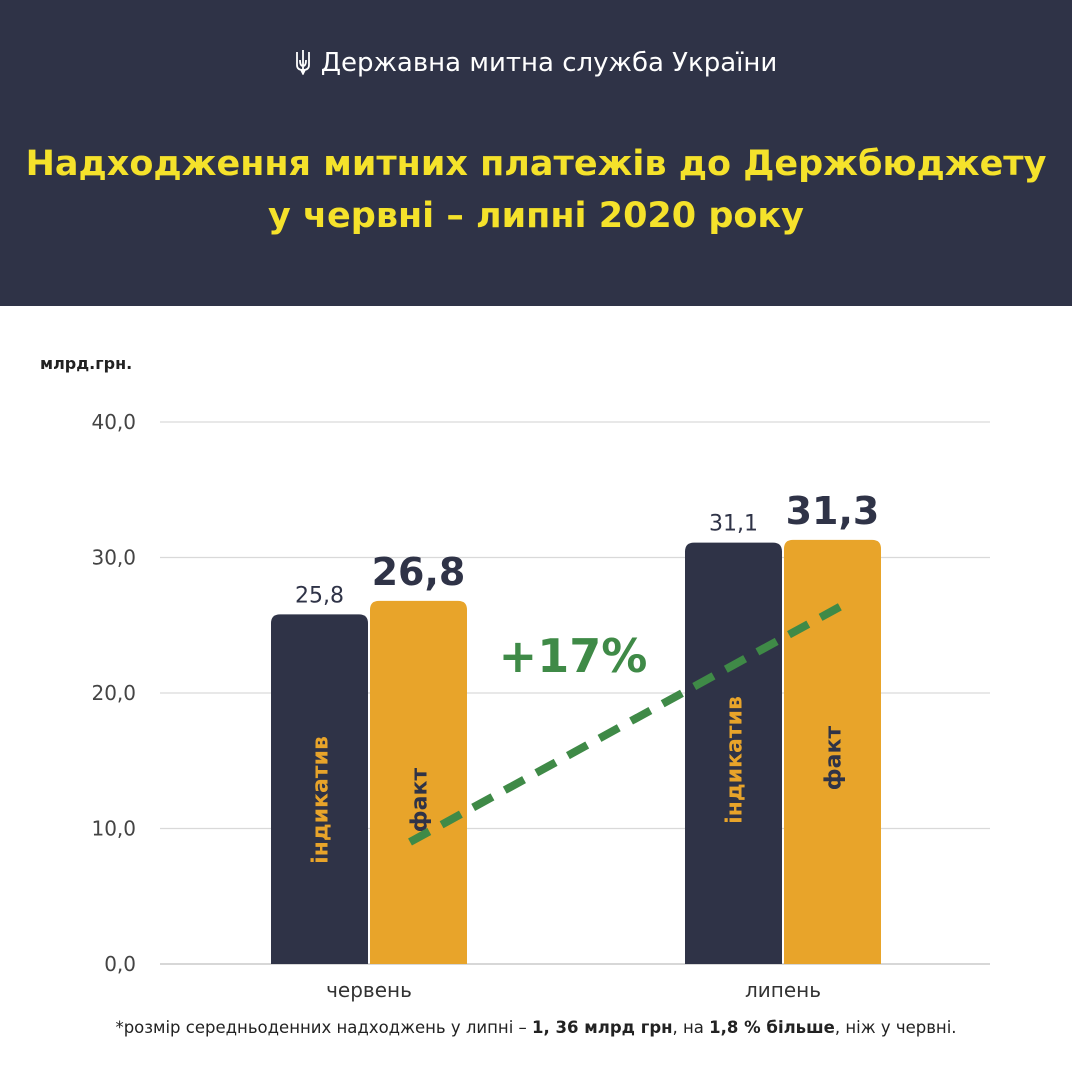 The width and height of the screenshot is (1072, 1080). Describe the element at coordinates (691, 1027) in the screenshot. I see `footnote-middle: , на` at that location.